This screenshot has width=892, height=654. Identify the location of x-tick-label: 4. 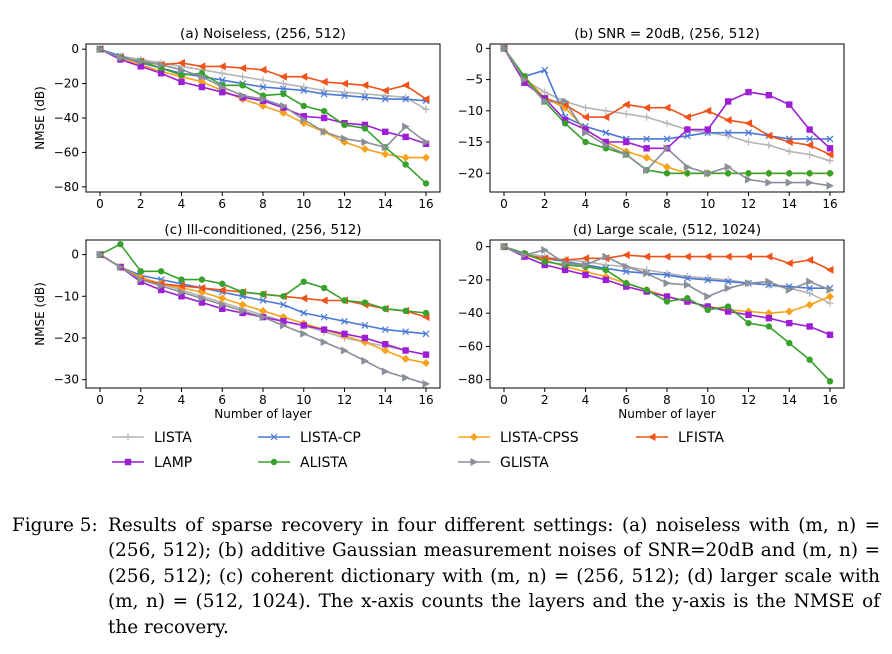
(586, 400).